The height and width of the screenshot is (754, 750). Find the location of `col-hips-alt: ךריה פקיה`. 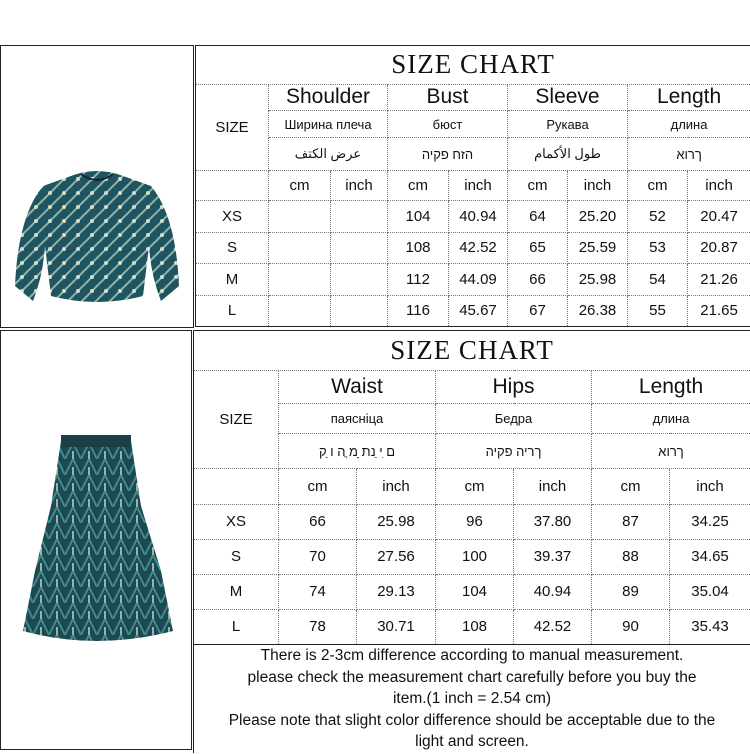

col-hips-alt: ךריה פקיה is located at coordinates (514, 451).